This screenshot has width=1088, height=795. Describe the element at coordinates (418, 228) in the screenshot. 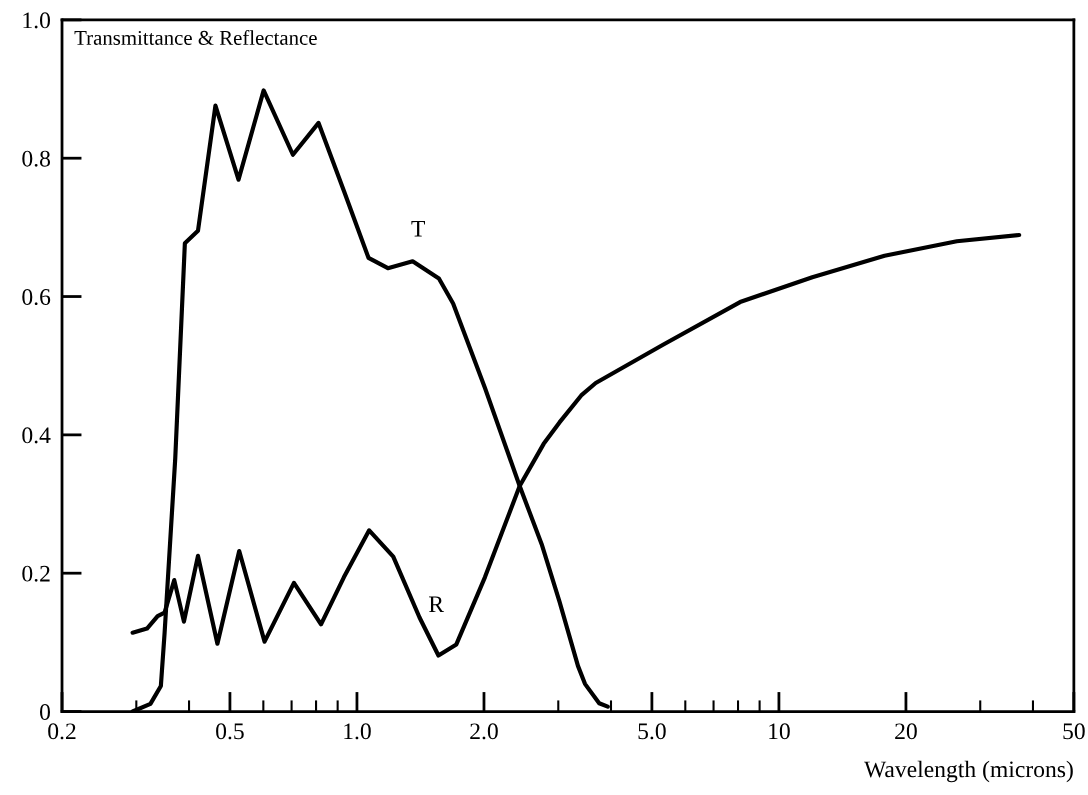

I see `series-label: T` at that location.